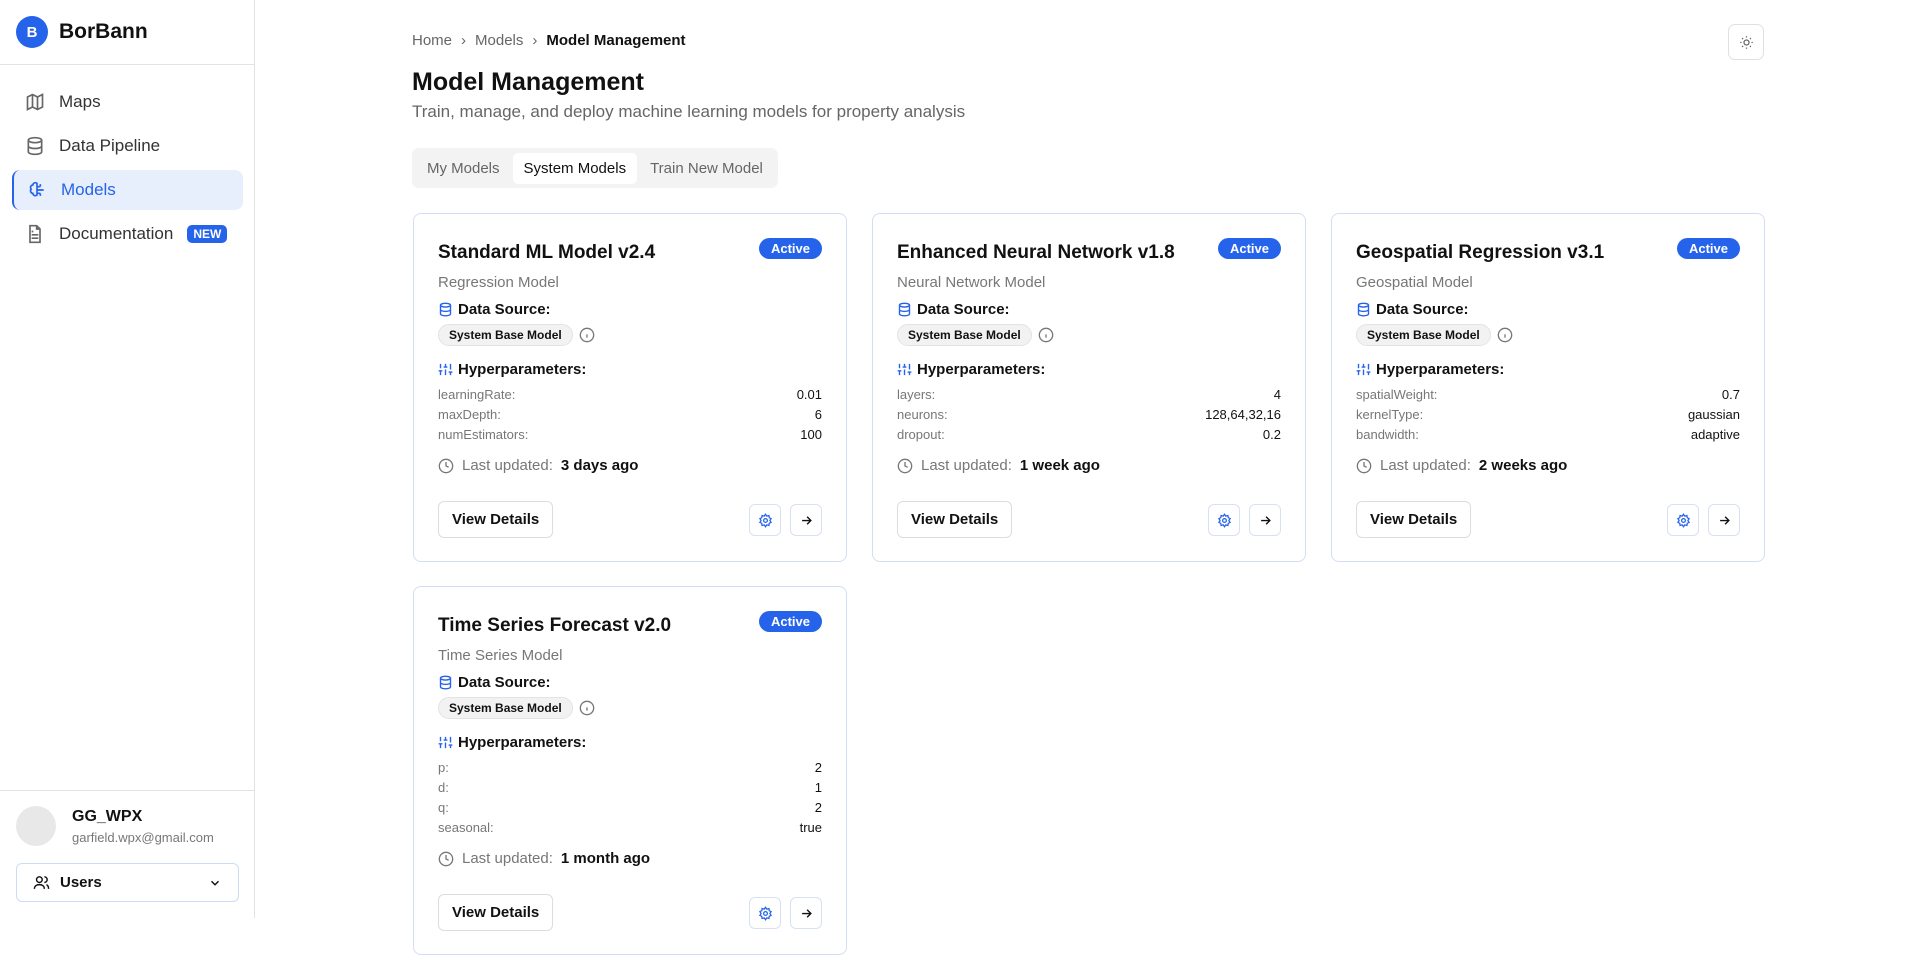 The image size is (1919, 955). What do you see at coordinates (630, 395) in the screenshot?
I see `hyperparameter-row: learningRate: 0.01` at bounding box center [630, 395].